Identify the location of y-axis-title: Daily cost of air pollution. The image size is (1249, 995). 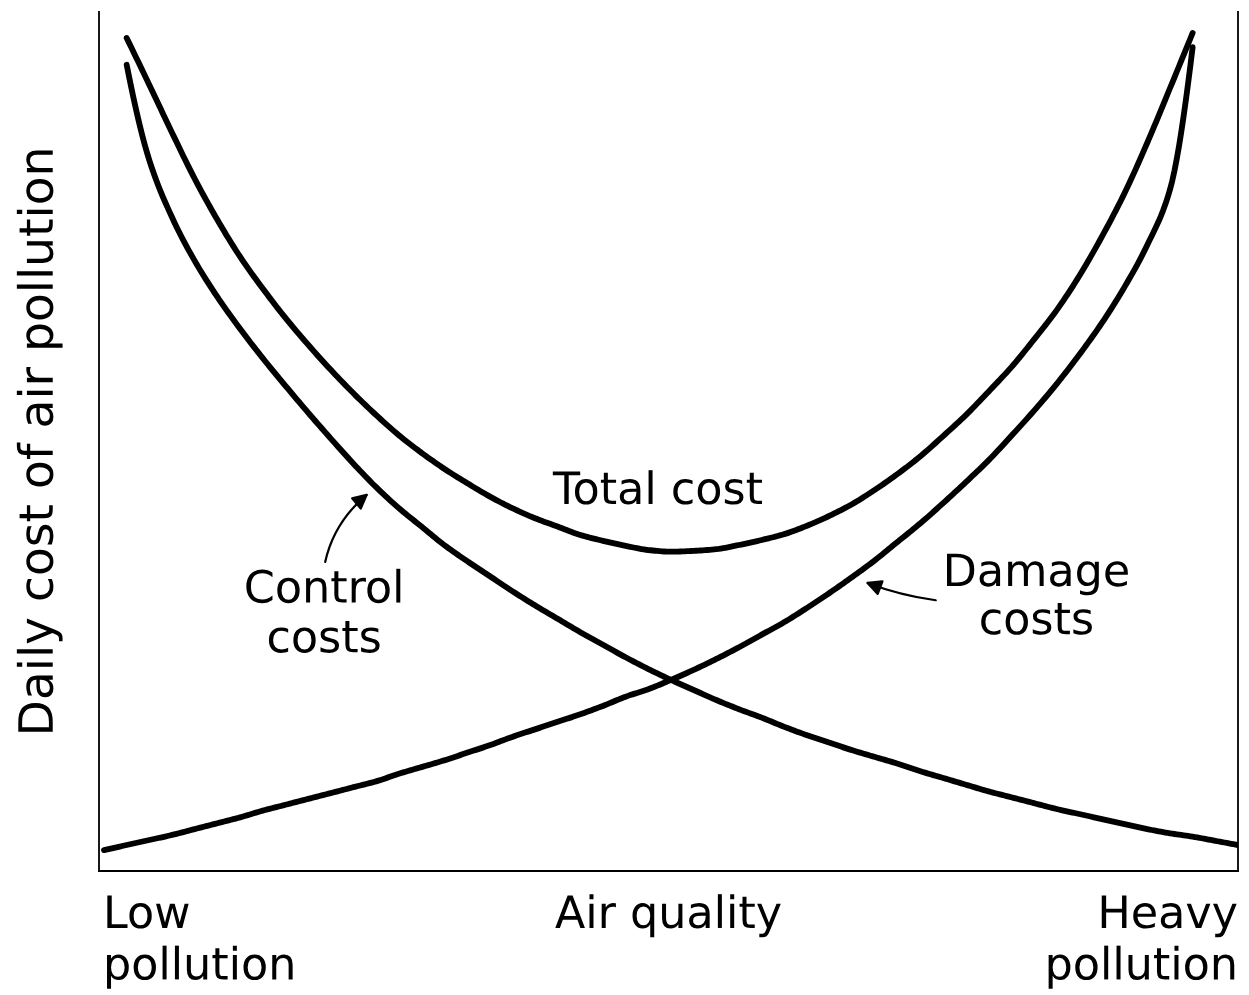
(39, 441).